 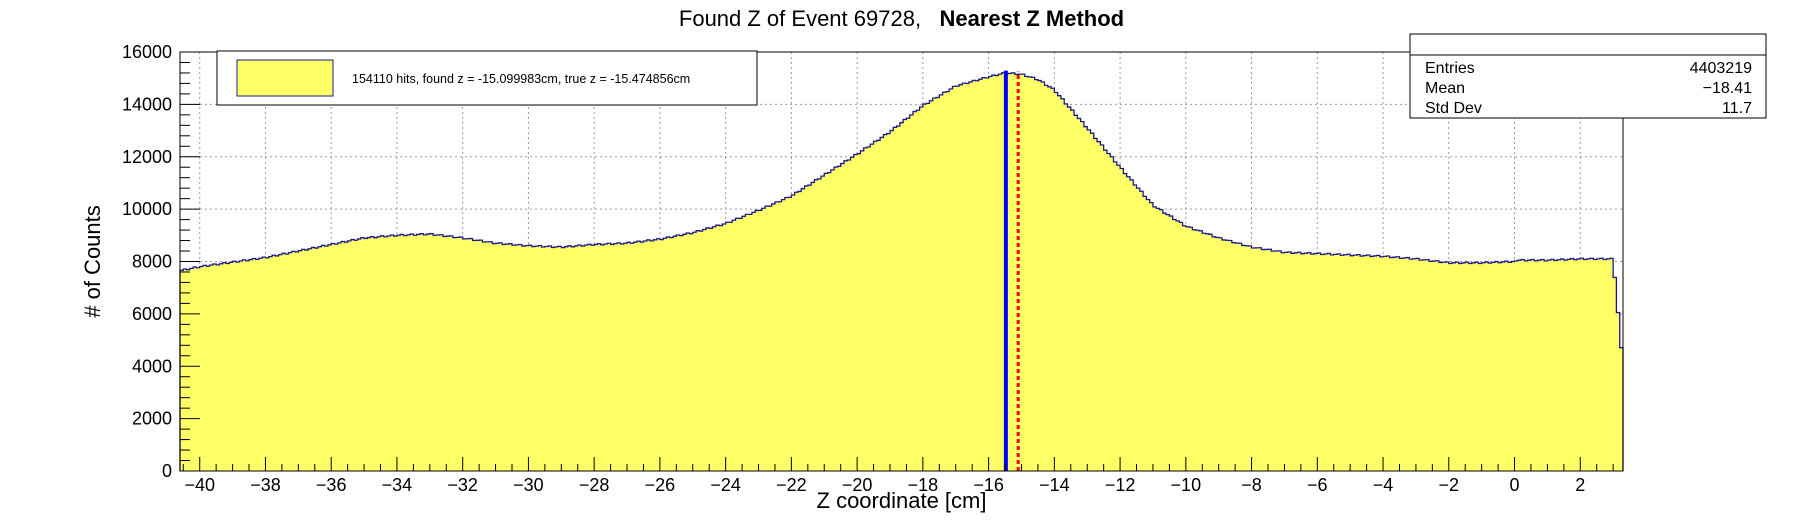 What do you see at coordinates (397, 485) in the screenshot?
I see `x-tick-label: −34` at bounding box center [397, 485].